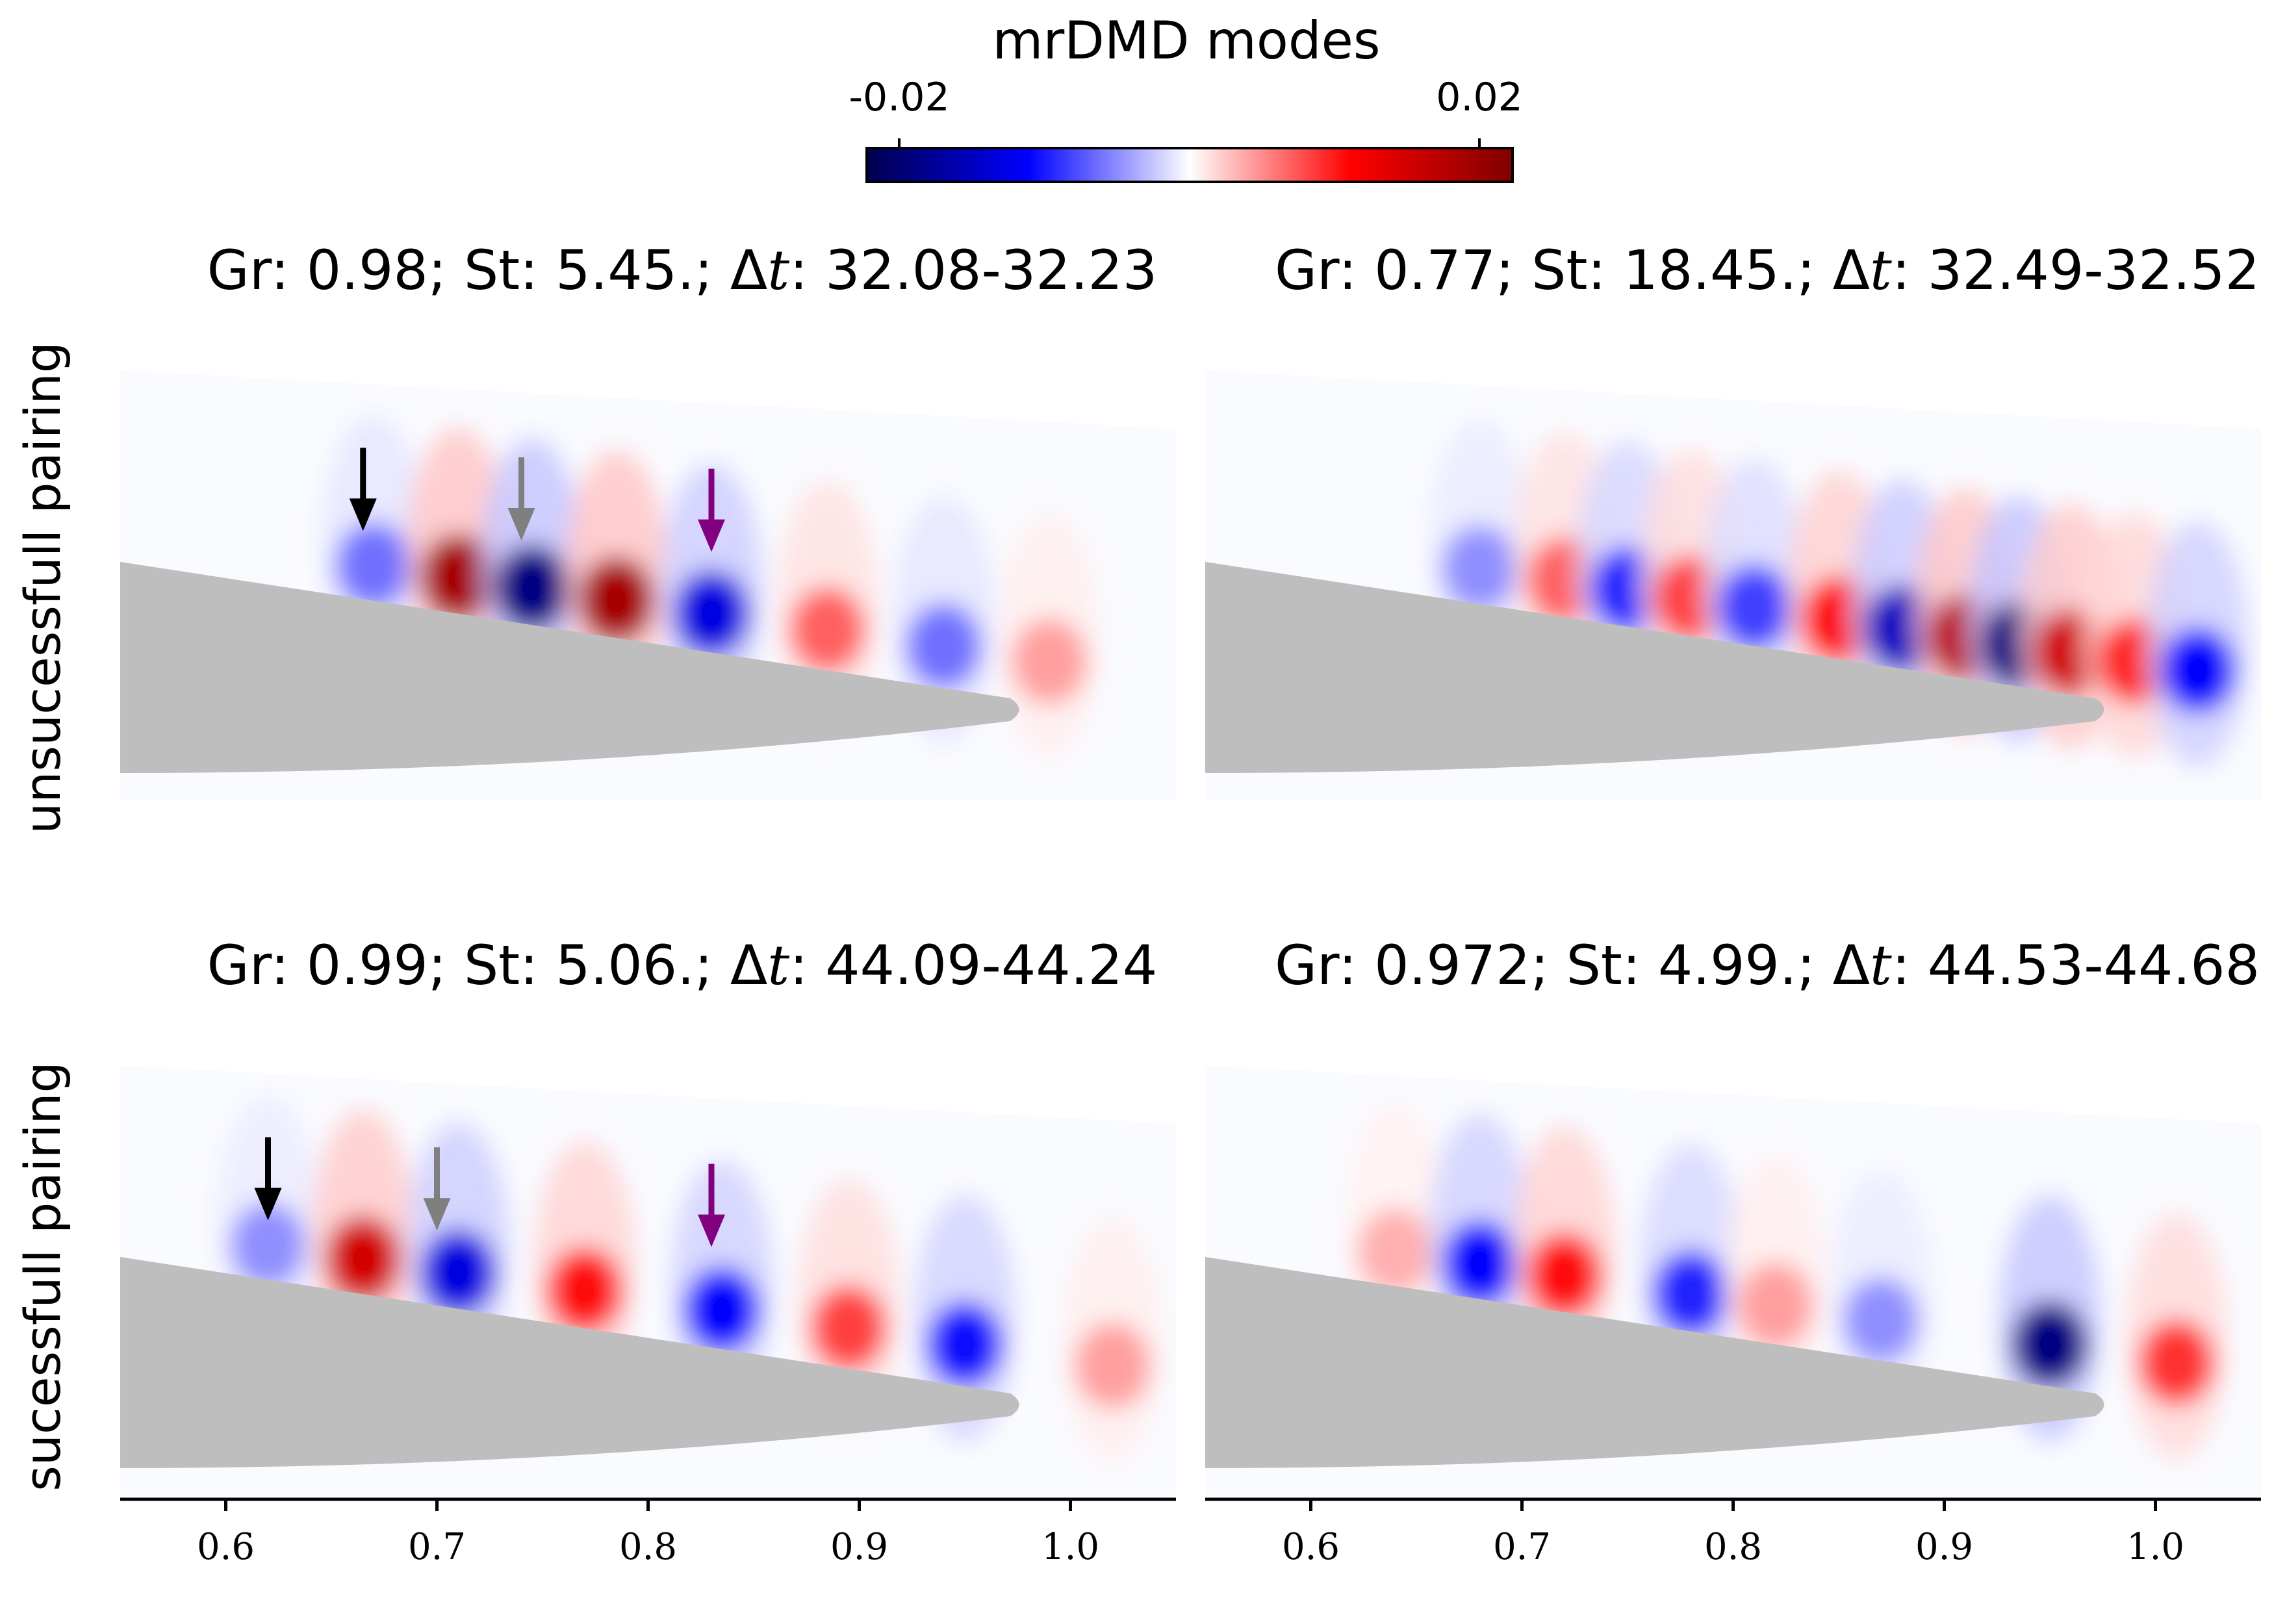  Describe the element at coordinates (1767, 965) in the screenshot. I see `panel-title: Gr: 0.972; St: 4.99.; Δt: 44.53-44.68` at that location.